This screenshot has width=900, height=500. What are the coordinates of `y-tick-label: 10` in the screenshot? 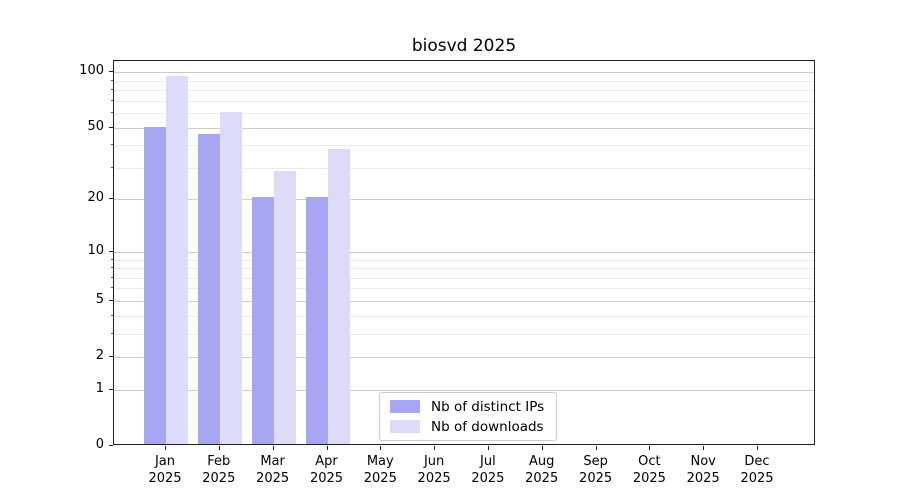 It's located at (95, 250).